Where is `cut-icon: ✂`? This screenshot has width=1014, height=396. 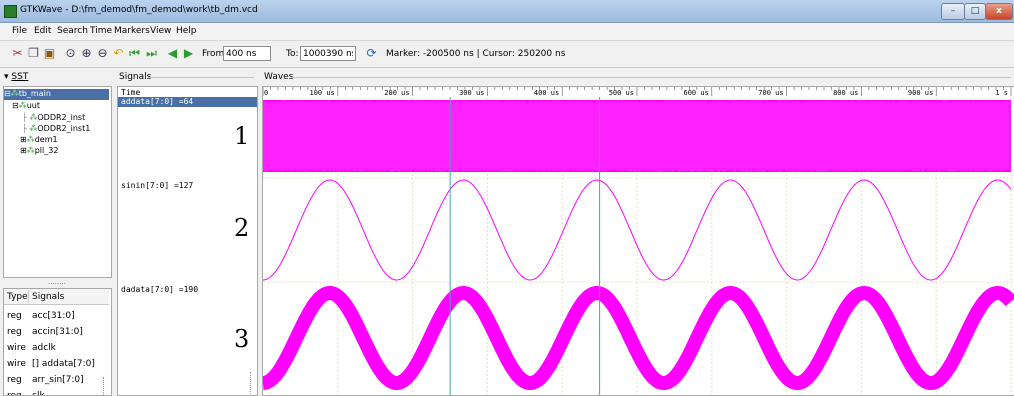
cut-icon: ✂ is located at coordinates (17, 53).